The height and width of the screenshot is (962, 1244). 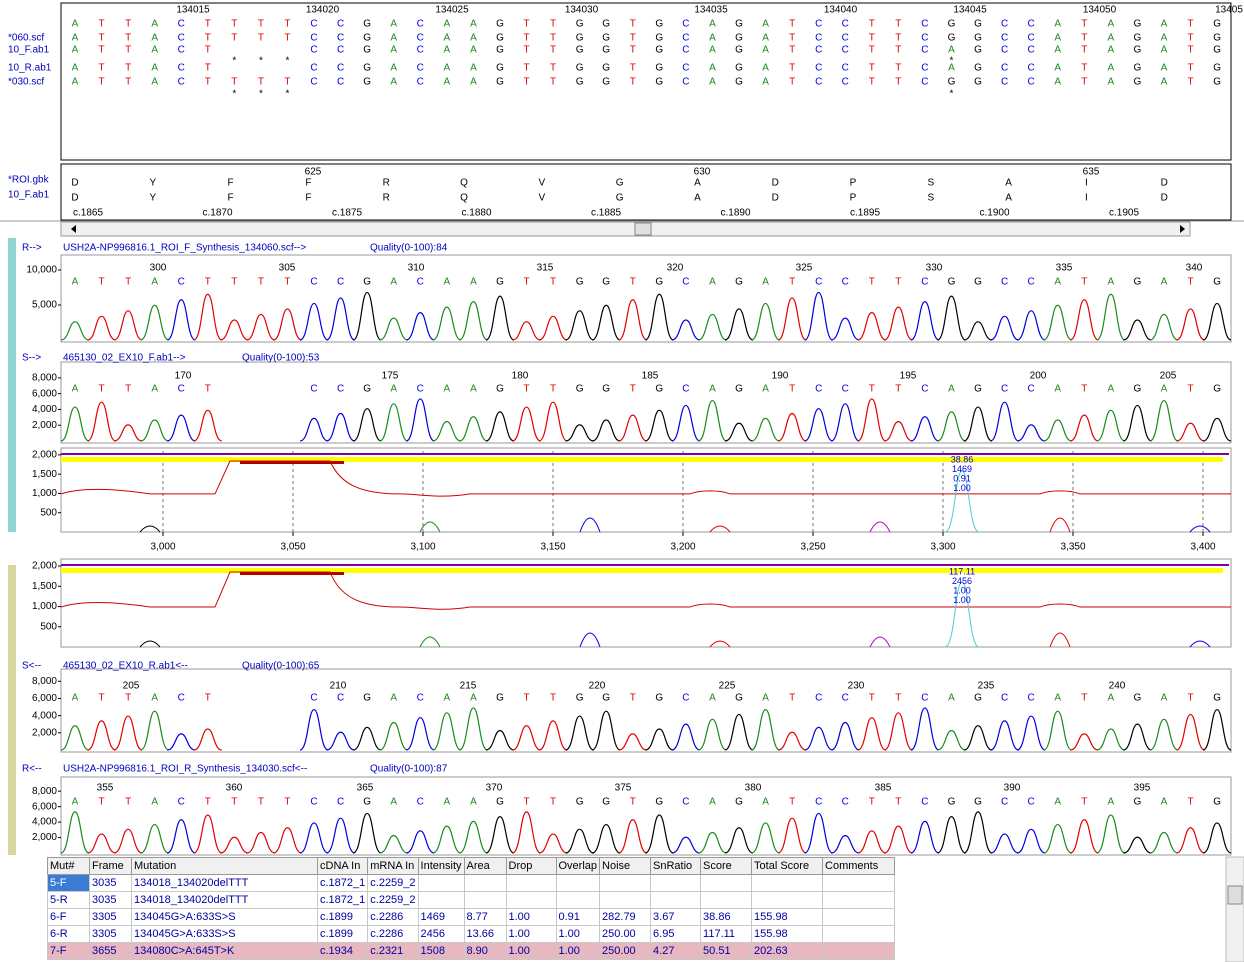 What do you see at coordinates (531, 866) in the screenshot?
I see `column-header: Drop` at bounding box center [531, 866].